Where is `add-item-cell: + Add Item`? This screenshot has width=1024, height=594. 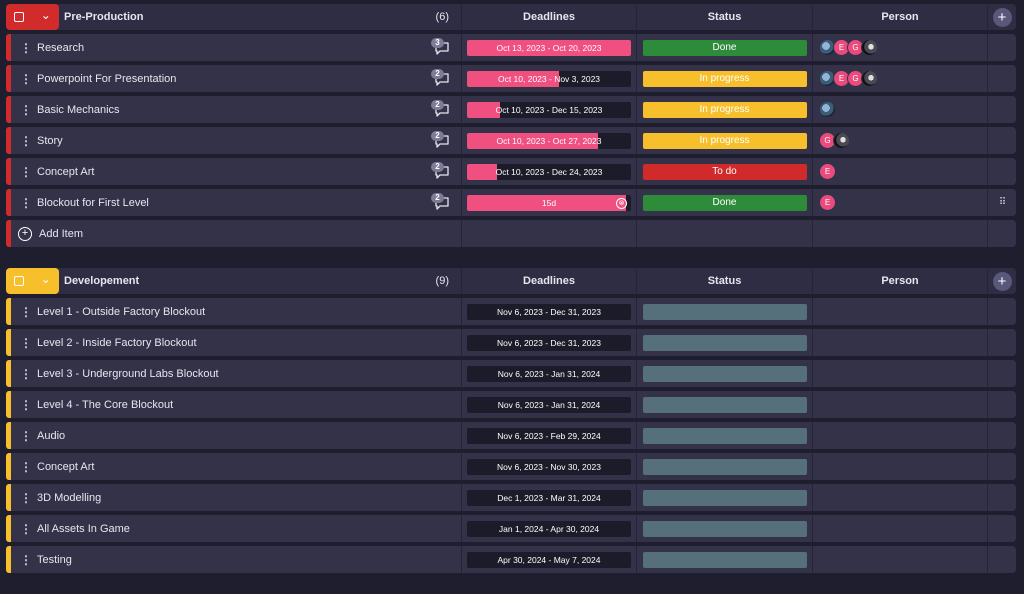
add-item-cell: + Add Item is located at coordinates (233, 233).